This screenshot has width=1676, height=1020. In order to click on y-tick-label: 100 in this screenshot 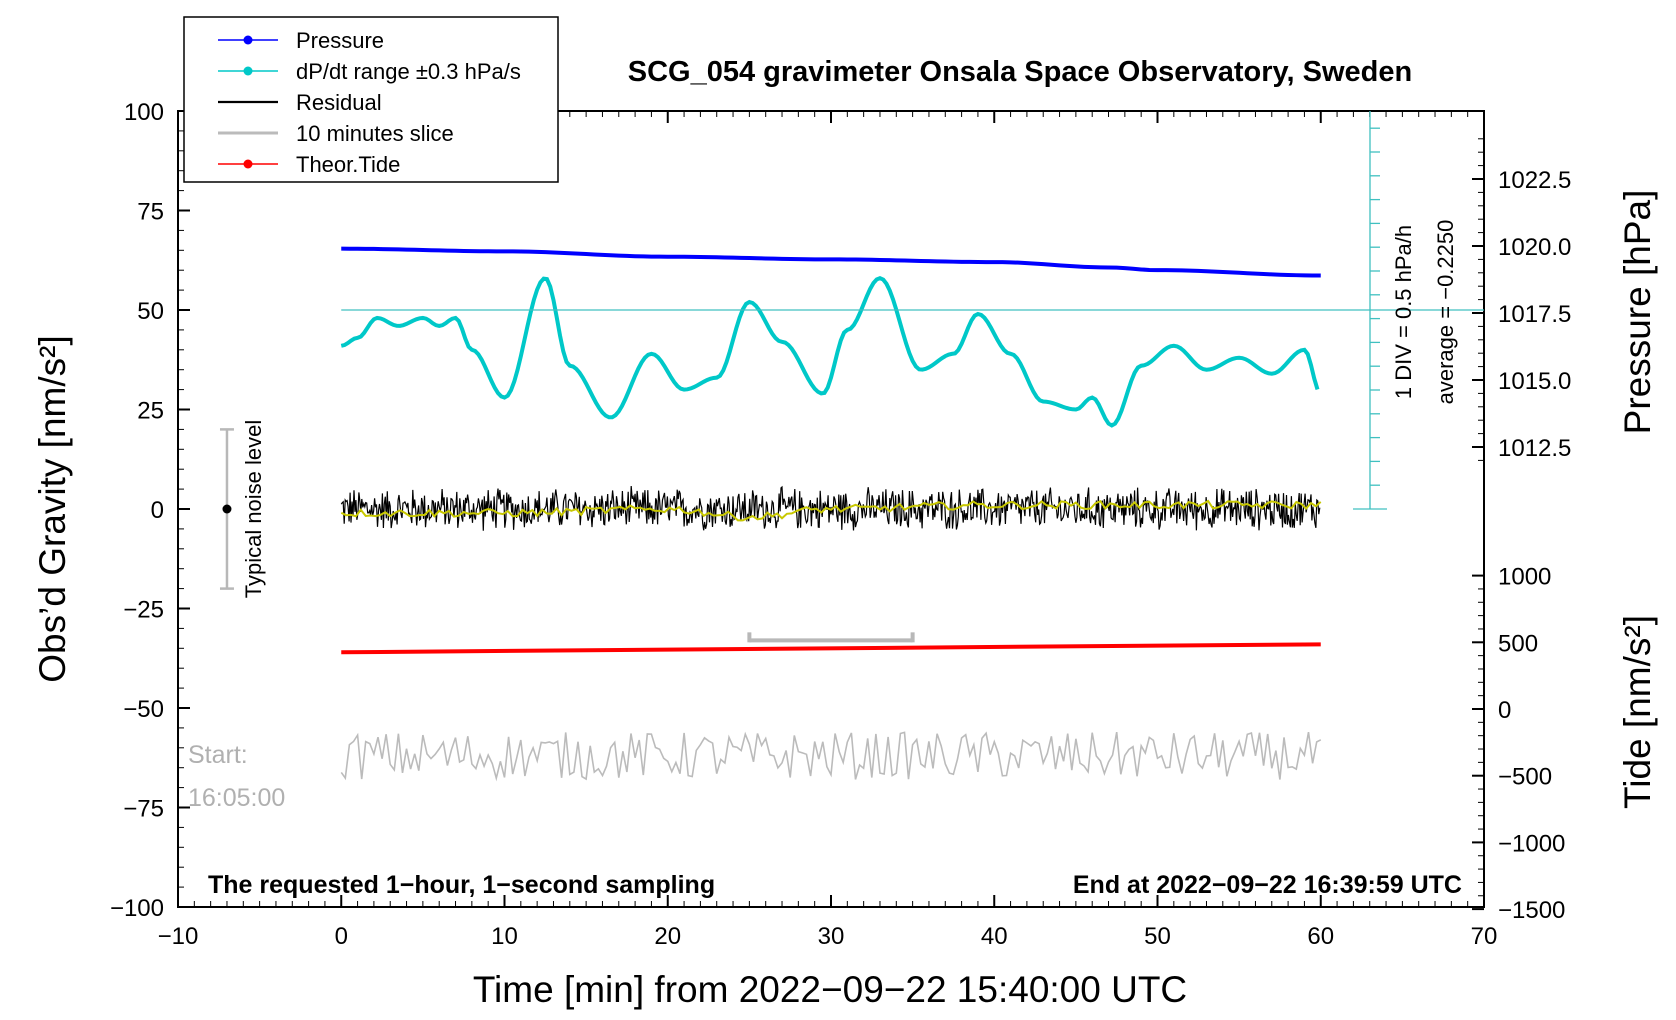, I will do `click(144, 112)`.